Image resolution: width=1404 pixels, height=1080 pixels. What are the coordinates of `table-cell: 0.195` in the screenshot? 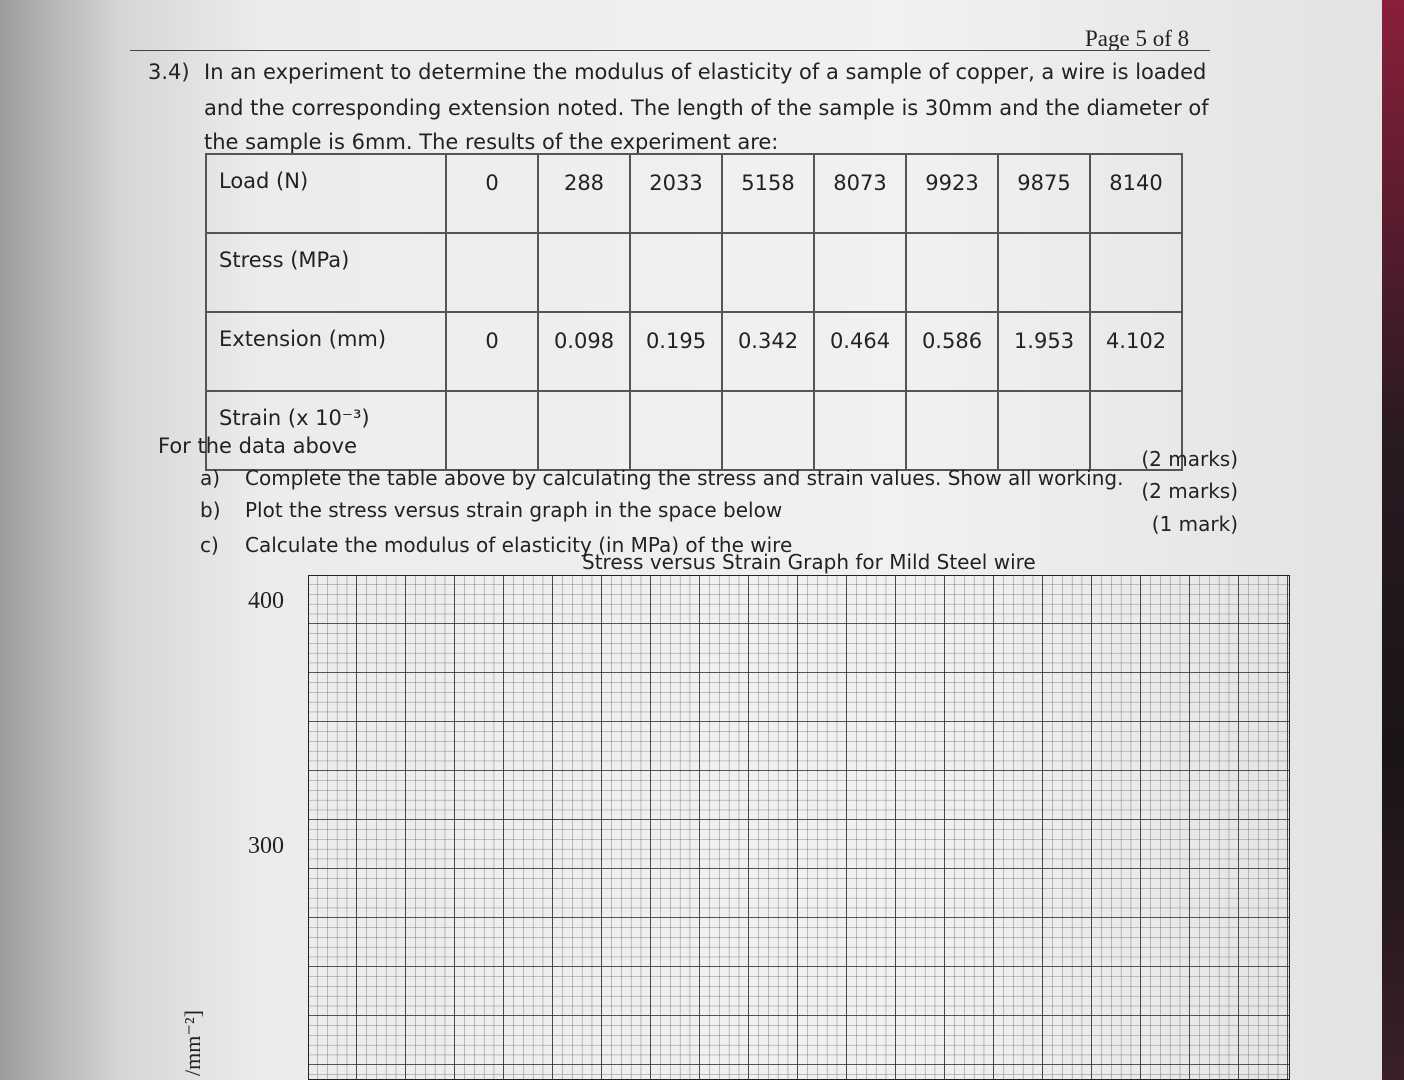 It's located at (676, 351).